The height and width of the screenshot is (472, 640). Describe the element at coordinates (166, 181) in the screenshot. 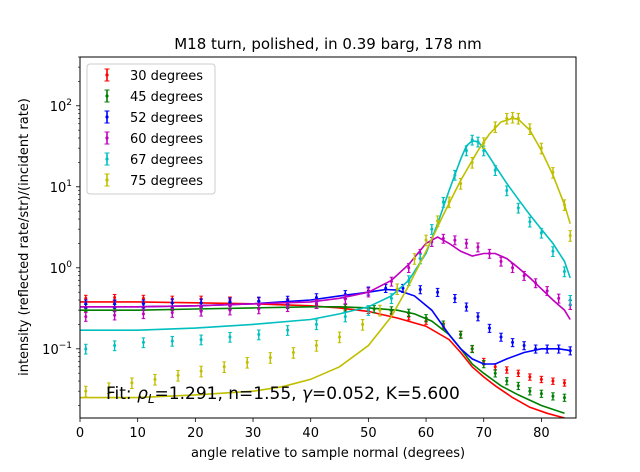

I see `legend-label: 75 degrees` at that location.